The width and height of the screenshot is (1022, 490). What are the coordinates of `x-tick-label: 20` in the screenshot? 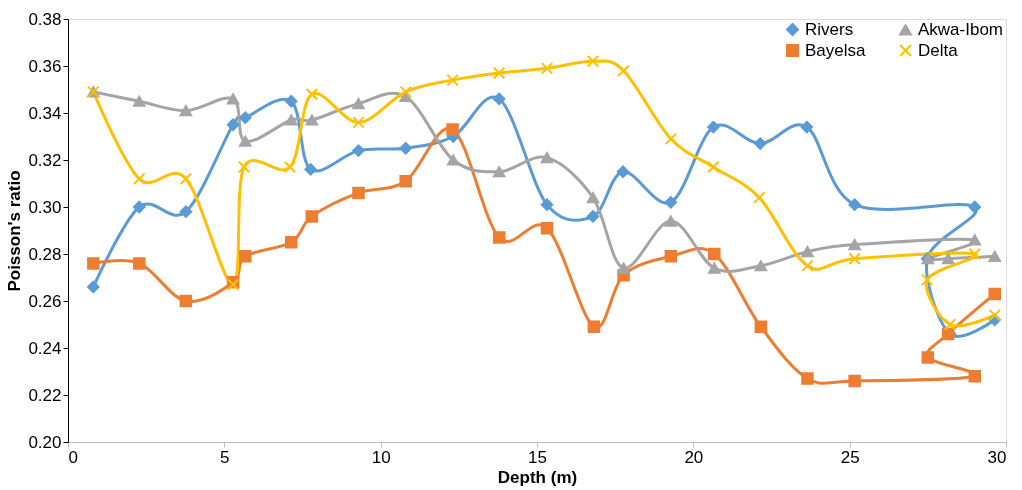 It's located at (694, 457).